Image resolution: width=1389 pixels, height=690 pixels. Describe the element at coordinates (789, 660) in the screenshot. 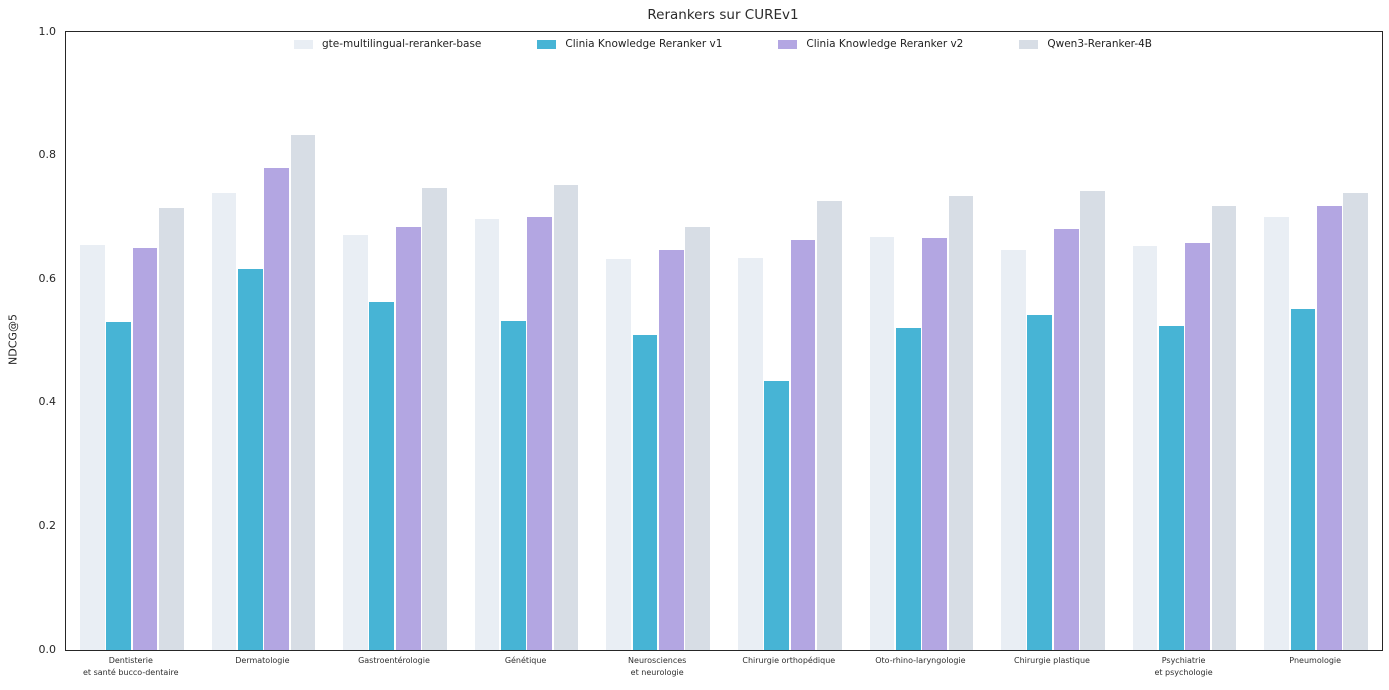

I see `x-tick-label: Chirurgie orthopédique` at that location.